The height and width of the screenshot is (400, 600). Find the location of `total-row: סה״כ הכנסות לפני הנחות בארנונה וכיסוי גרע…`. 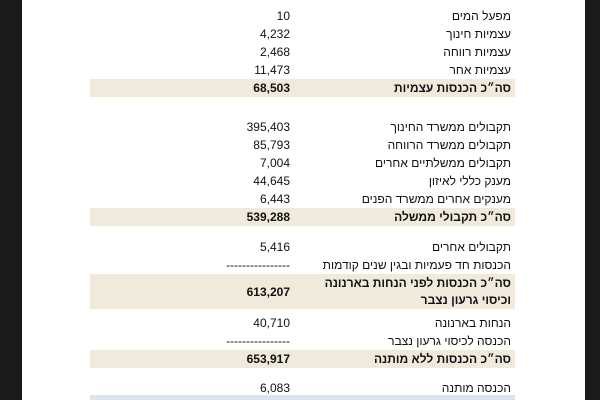

total-row: סה״כ הכנסות לפני הנחות בארנונה וכיסוי גרע… is located at coordinates (302, 291).